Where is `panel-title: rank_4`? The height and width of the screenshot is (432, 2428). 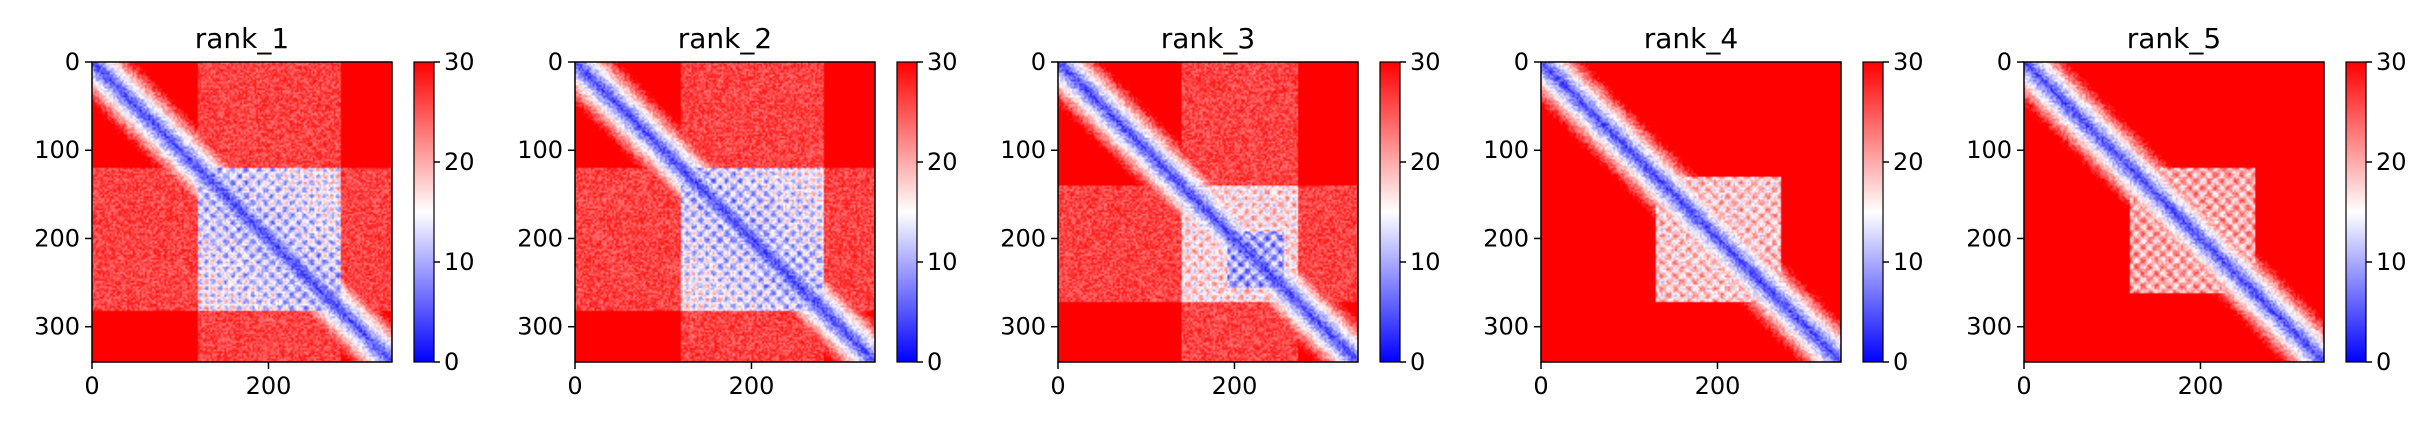 panel-title: rank_4 is located at coordinates (1691, 38).